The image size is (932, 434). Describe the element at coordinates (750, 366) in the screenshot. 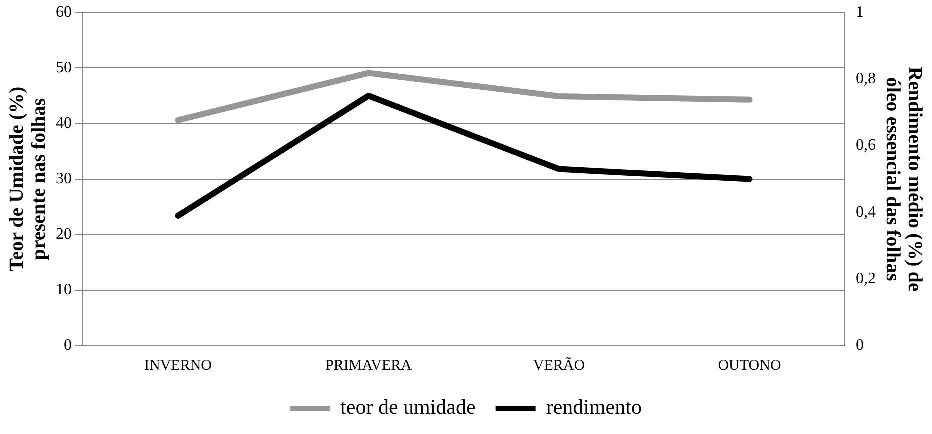

I see `x-tick-label: OUTONO` at that location.